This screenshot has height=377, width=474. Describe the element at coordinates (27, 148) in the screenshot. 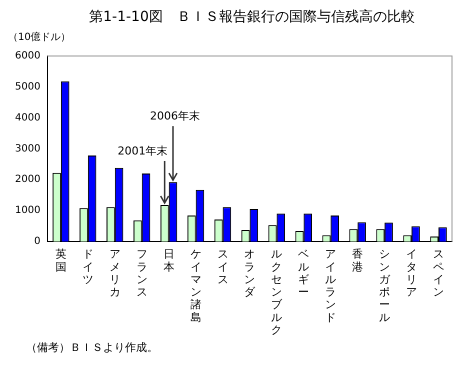

I see `y-tick-label: 3000` at that location.